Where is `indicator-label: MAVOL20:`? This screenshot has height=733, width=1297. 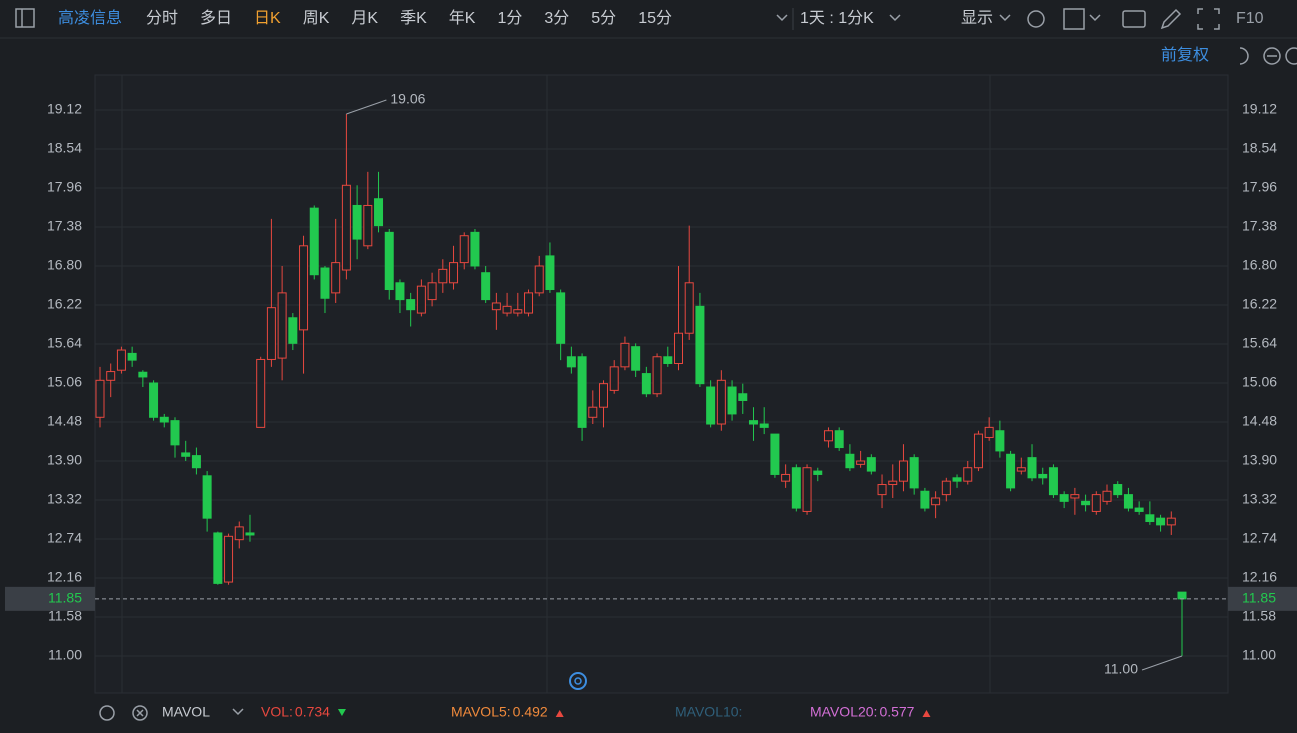
indicator-label: MAVOL20: is located at coordinates (843, 712).